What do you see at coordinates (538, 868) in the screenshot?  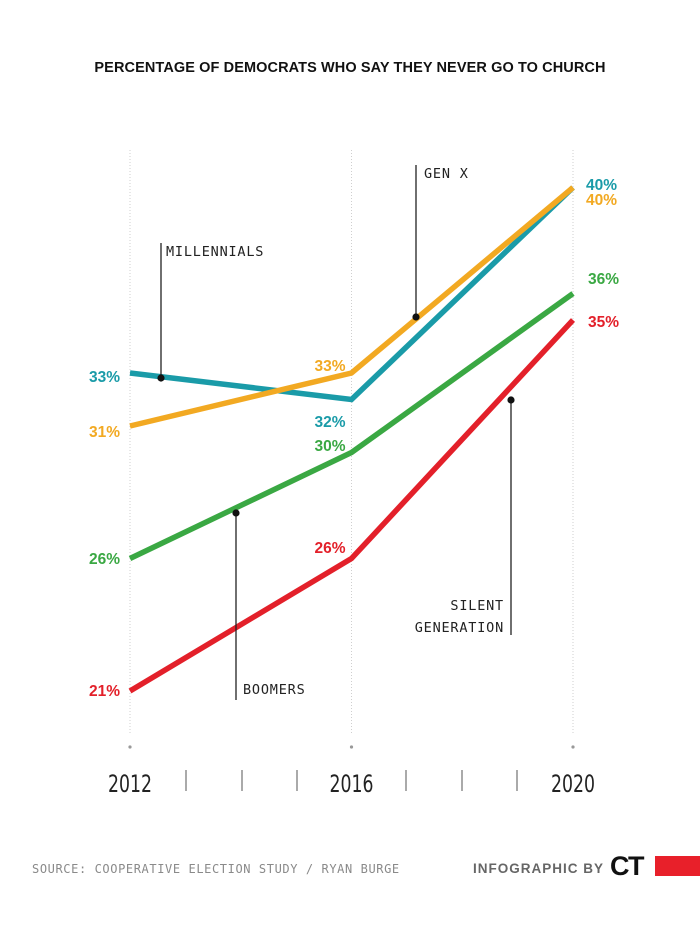 I see `infographic-credit: INFOGRAPHIC BY` at bounding box center [538, 868].